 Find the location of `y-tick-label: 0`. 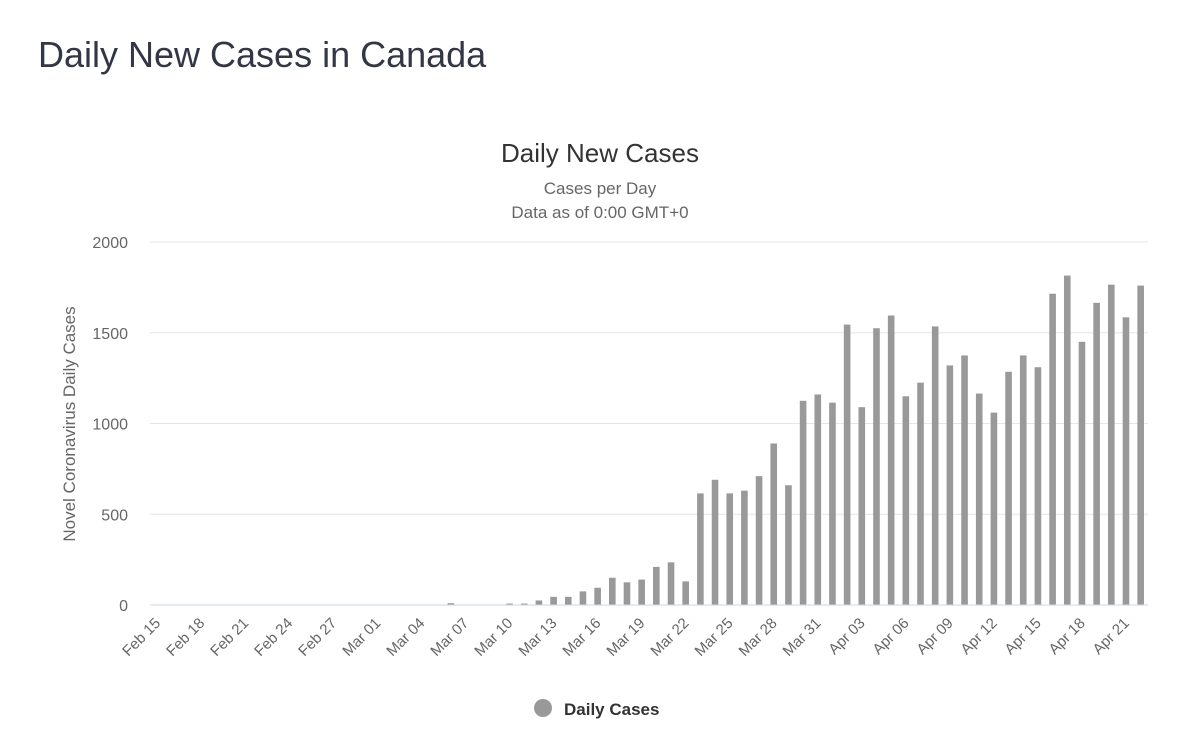

y-tick-label: 0 is located at coordinates (123, 606).